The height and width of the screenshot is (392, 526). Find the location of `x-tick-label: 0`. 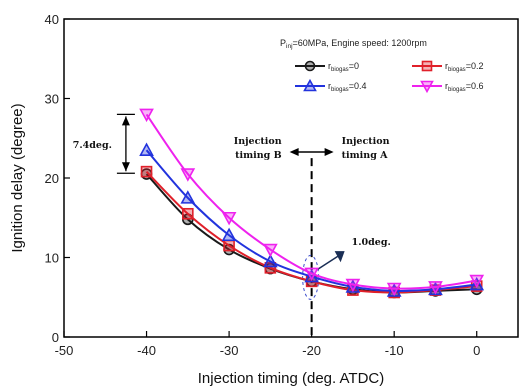

x-tick-label: 0 is located at coordinates (476, 350).